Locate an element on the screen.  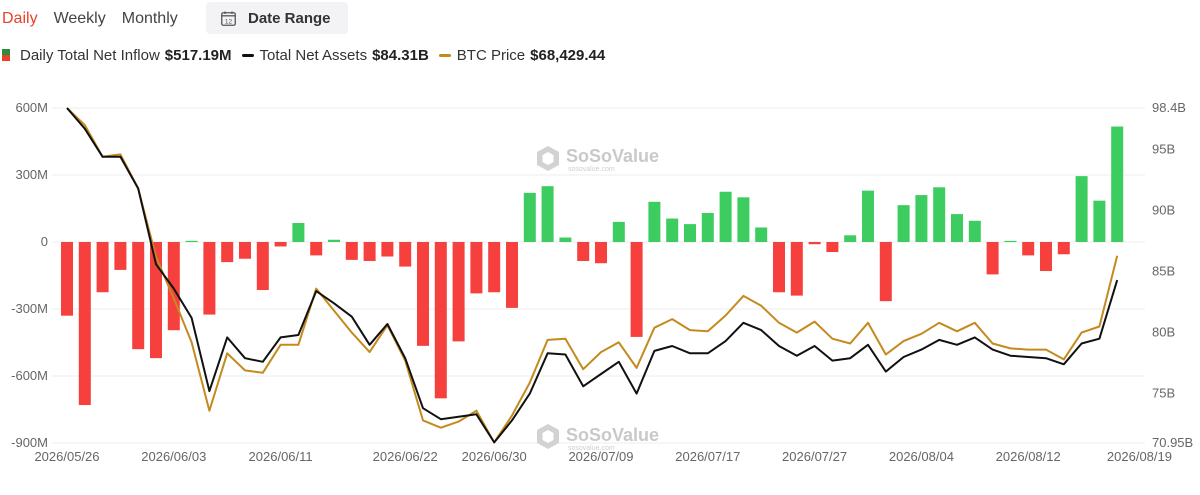
legend-value-net-inflow: $517.19M is located at coordinates (198, 55).